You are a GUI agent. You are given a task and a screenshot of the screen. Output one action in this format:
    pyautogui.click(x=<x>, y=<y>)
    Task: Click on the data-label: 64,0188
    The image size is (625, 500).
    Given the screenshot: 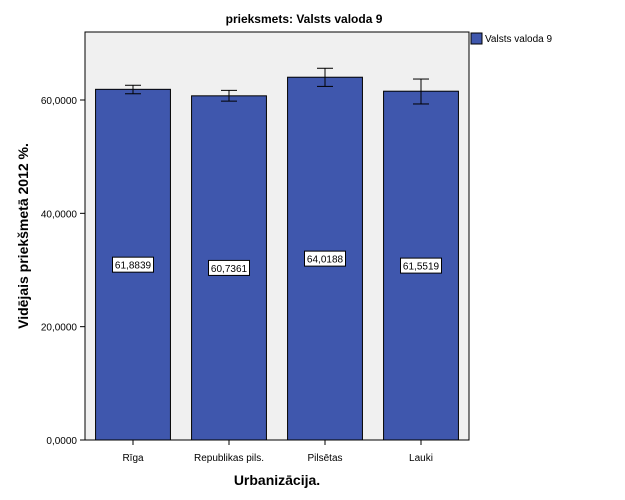 What is the action you would take?
    pyautogui.click(x=325, y=260)
    